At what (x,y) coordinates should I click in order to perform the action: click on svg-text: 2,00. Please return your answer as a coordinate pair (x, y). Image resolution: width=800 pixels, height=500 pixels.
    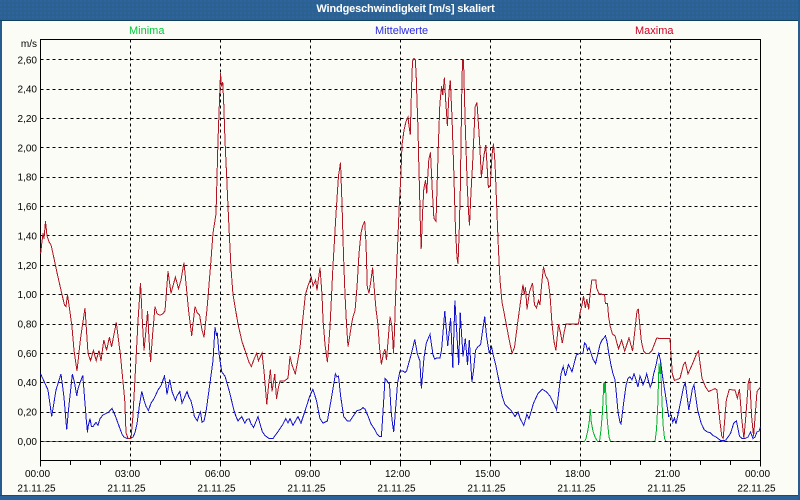
    Looking at the image, I should click on (28, 148).